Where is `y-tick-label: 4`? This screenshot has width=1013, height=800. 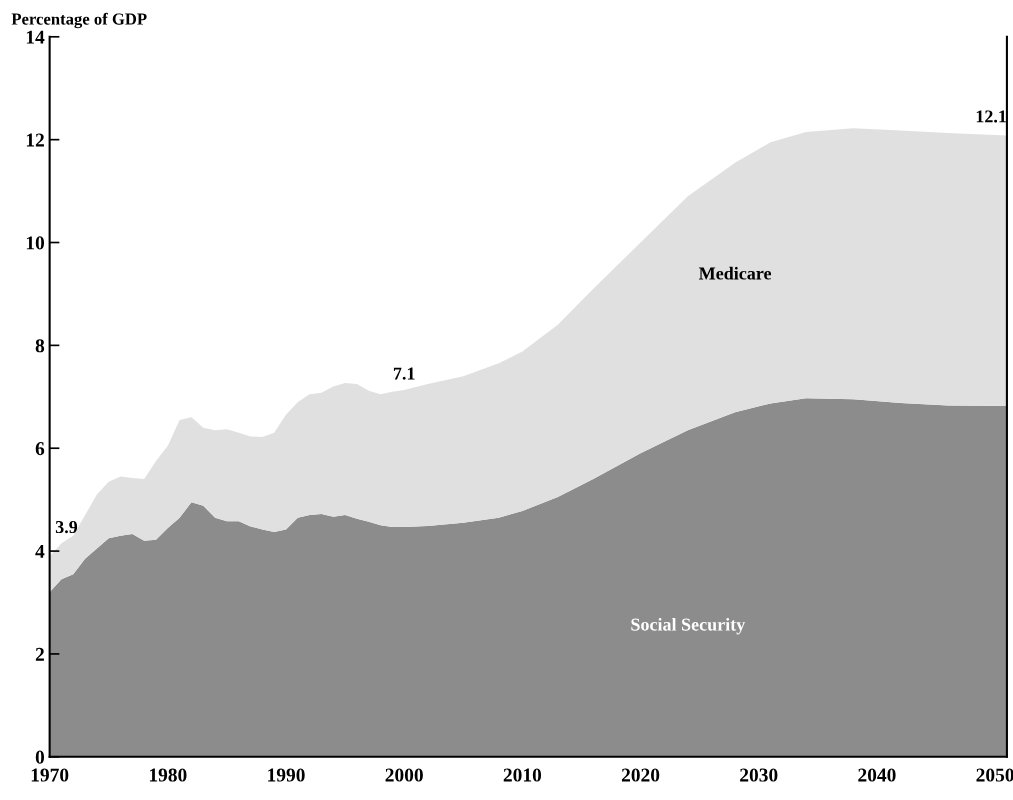
y-tick-label: 4 is located at coordinates (40, 551).